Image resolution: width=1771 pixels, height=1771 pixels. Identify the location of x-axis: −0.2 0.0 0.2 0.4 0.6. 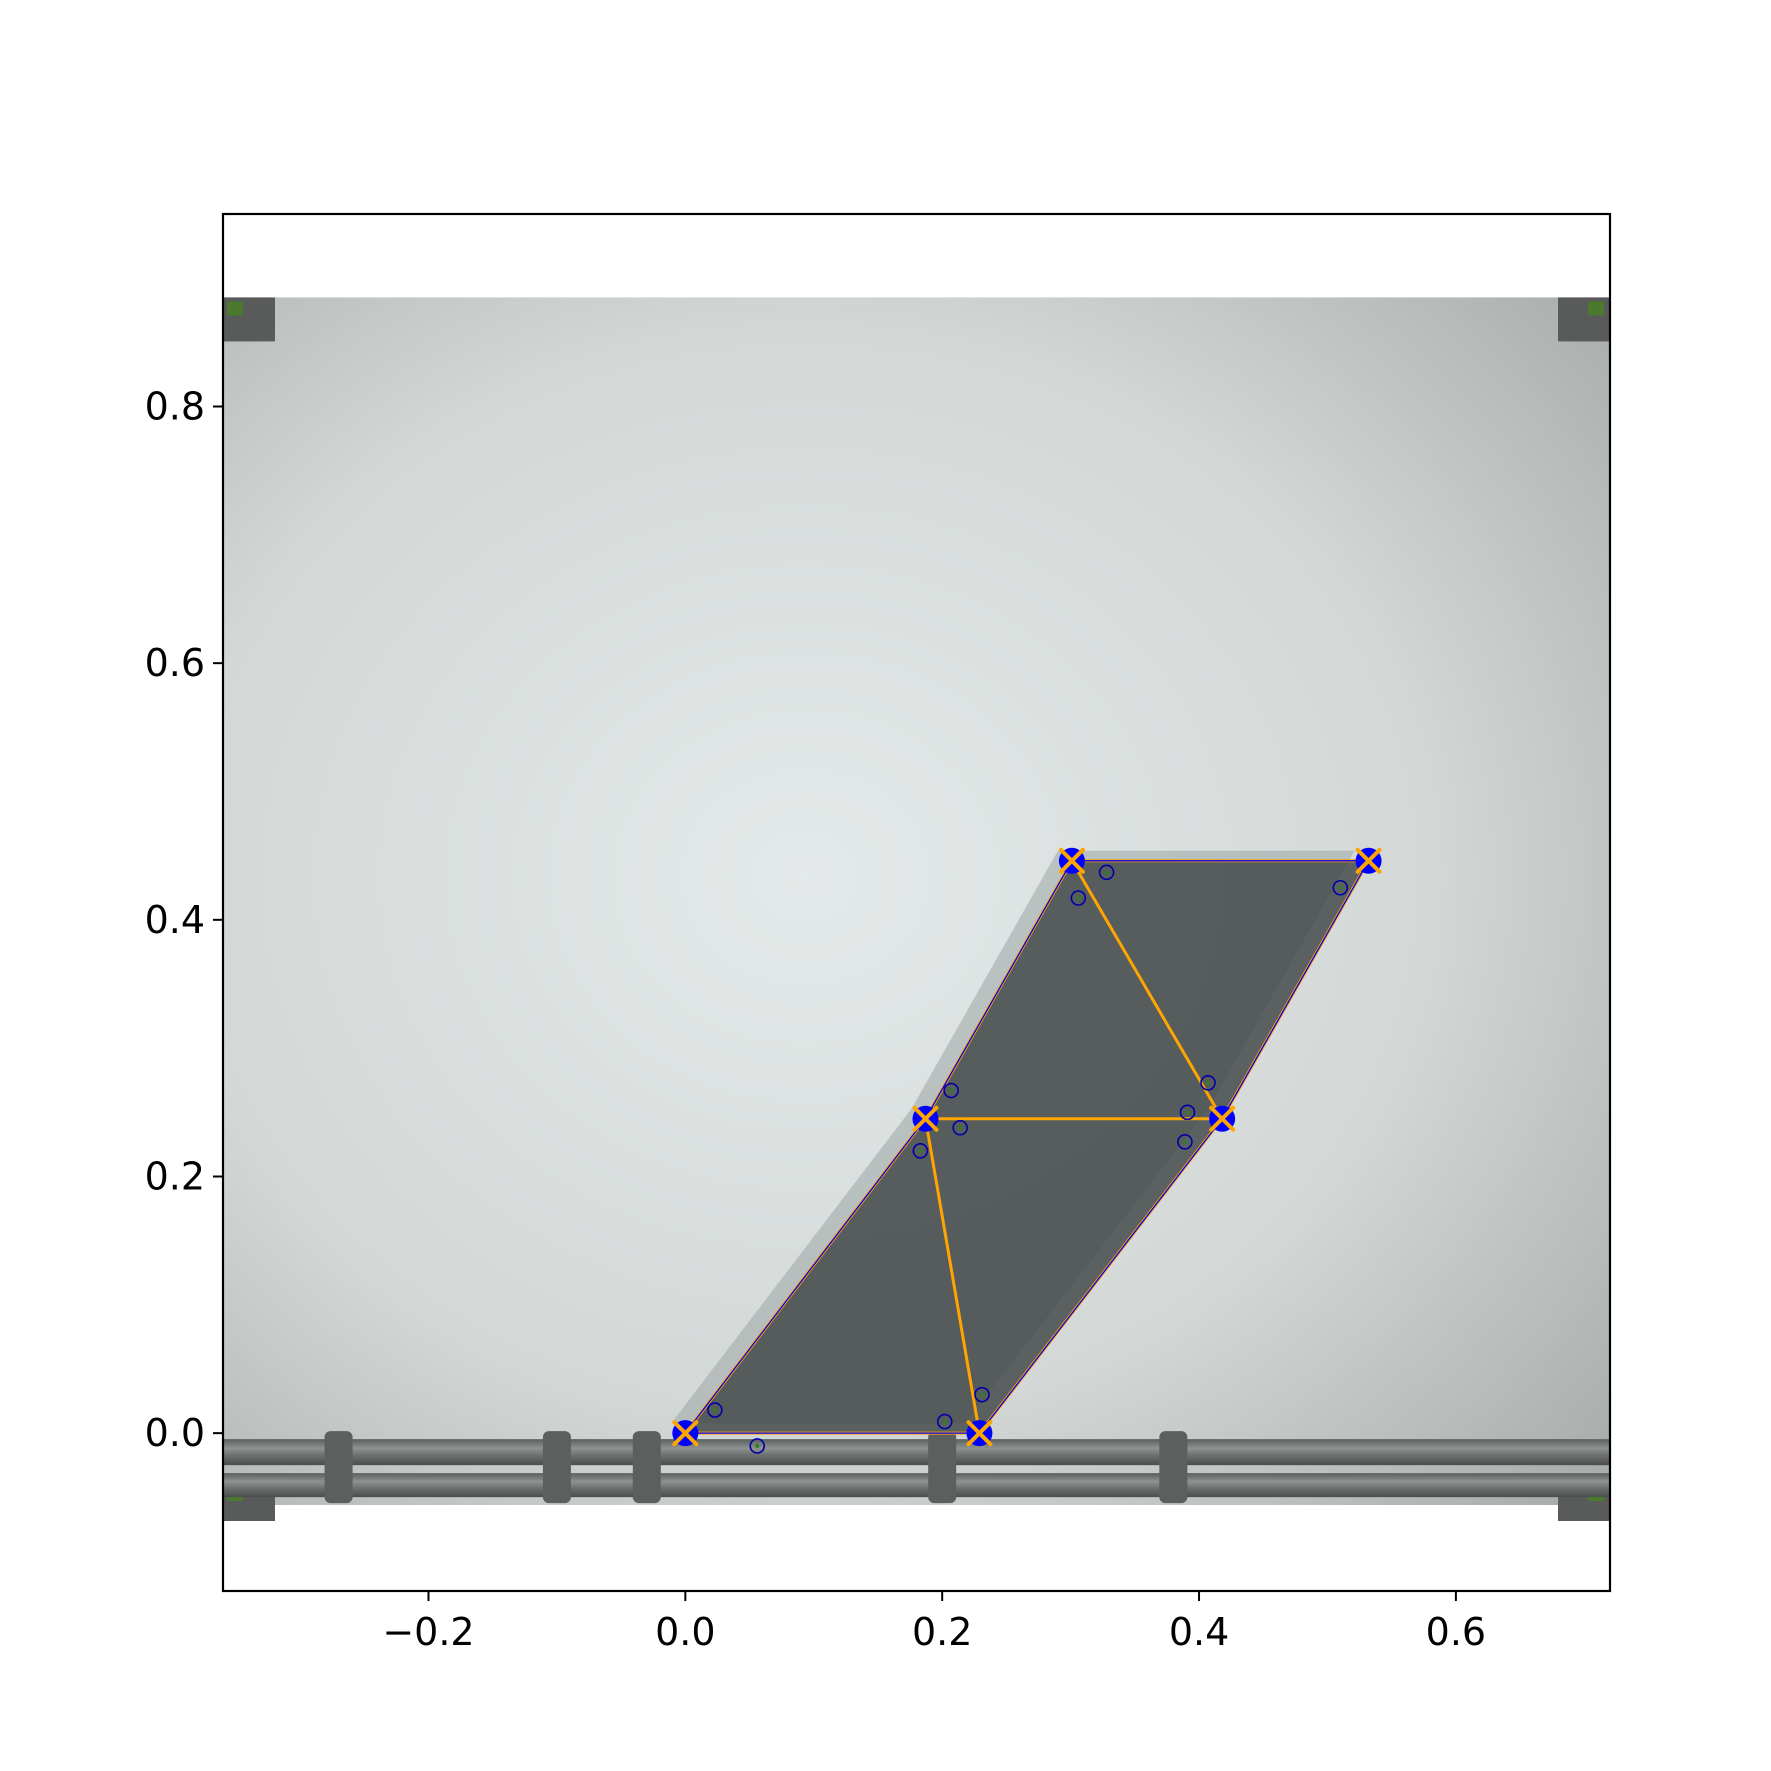
(934, 1622).